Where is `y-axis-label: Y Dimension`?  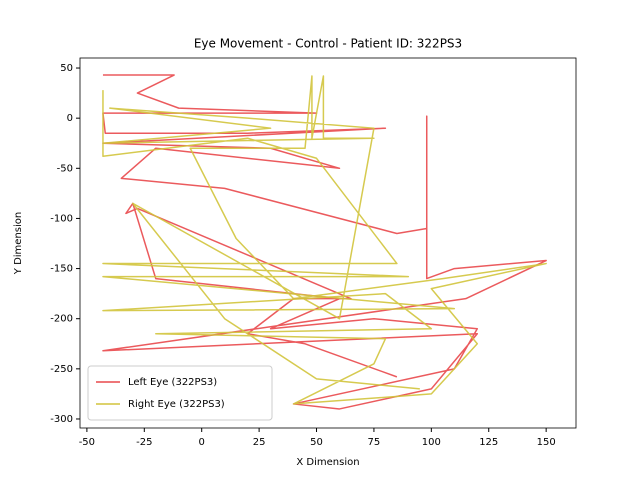
y-axis-label: Y Dimension is located at coordinates (18, 243).